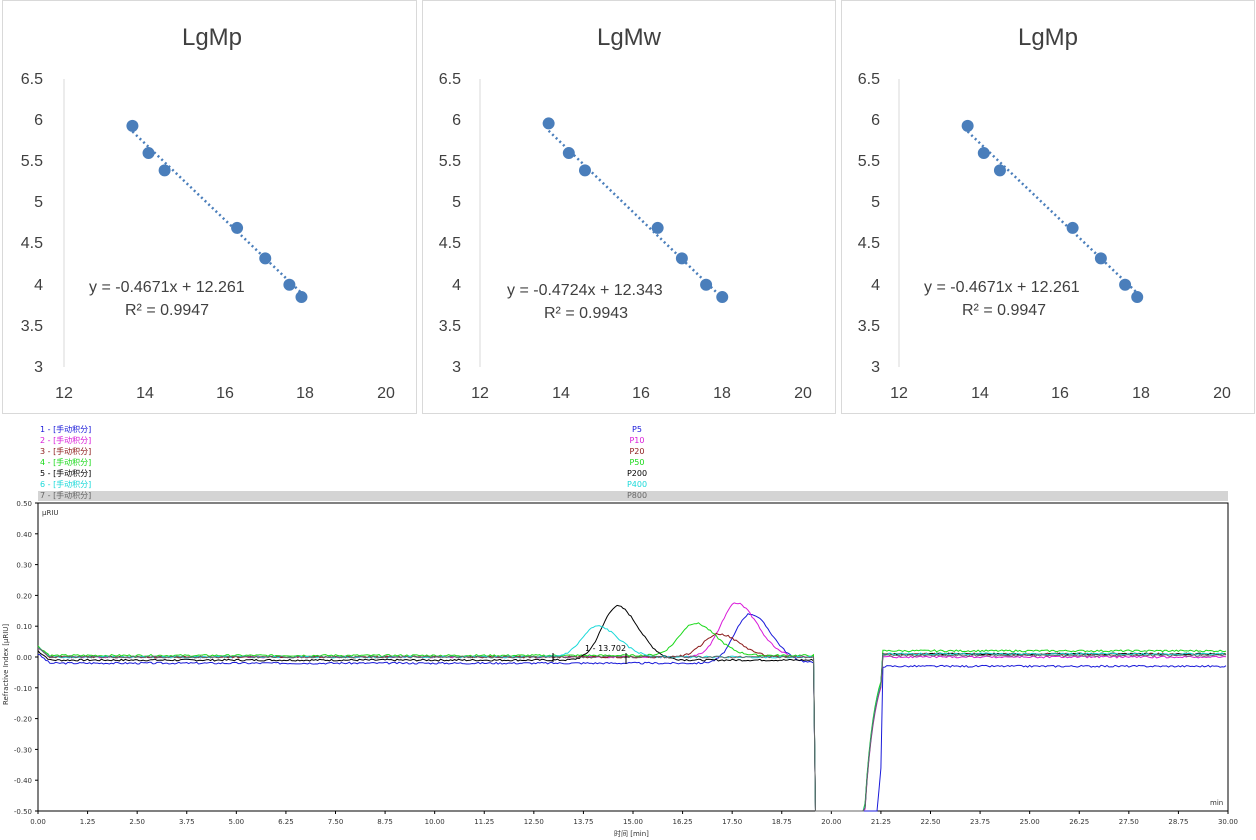 The image size is (1256, 840). What do you see at coordinates (534, 822) in the screenshot?
I see `x-tick-label: 12.50` at bounding box center [534, 822].